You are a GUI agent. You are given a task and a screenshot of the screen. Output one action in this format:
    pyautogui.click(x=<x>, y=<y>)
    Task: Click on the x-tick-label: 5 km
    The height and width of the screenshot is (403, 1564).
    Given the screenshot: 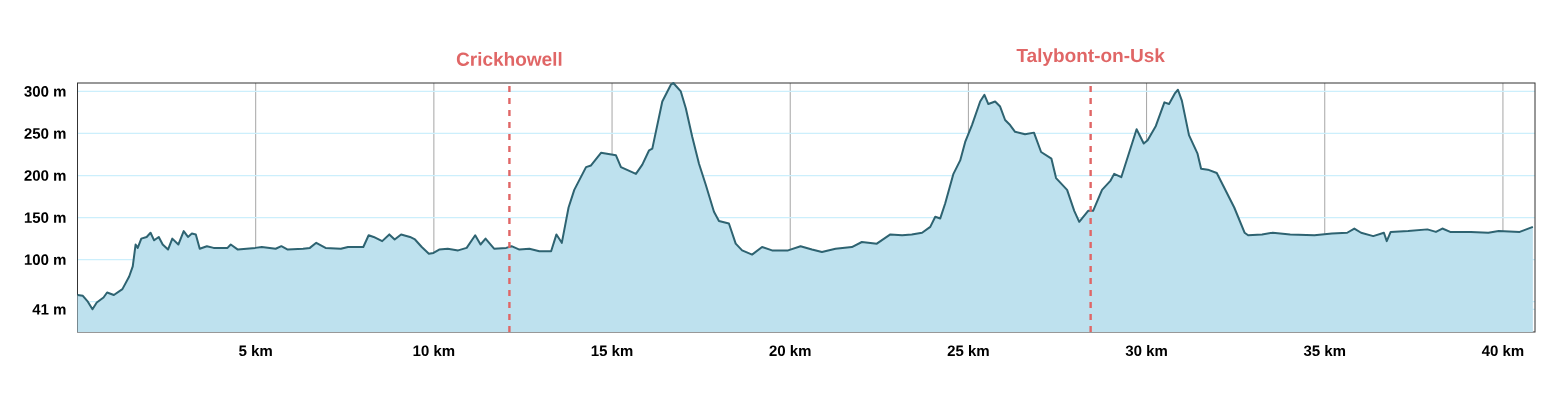 What is the action you would take?
    pyautogui.click(x=255, y=351)
    